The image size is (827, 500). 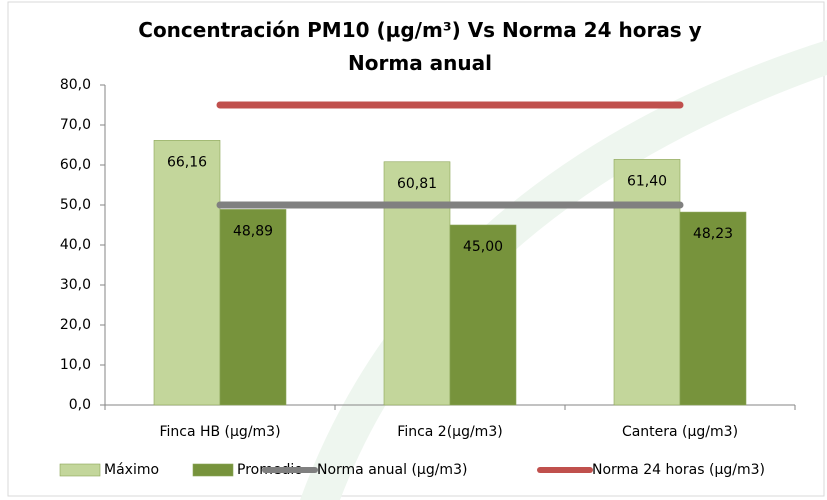 What do you see at coordinates (392, 470) in the screenshot?
I see `legend-label: Norma anual (µg/m3)` at bounding box center [392, 470].